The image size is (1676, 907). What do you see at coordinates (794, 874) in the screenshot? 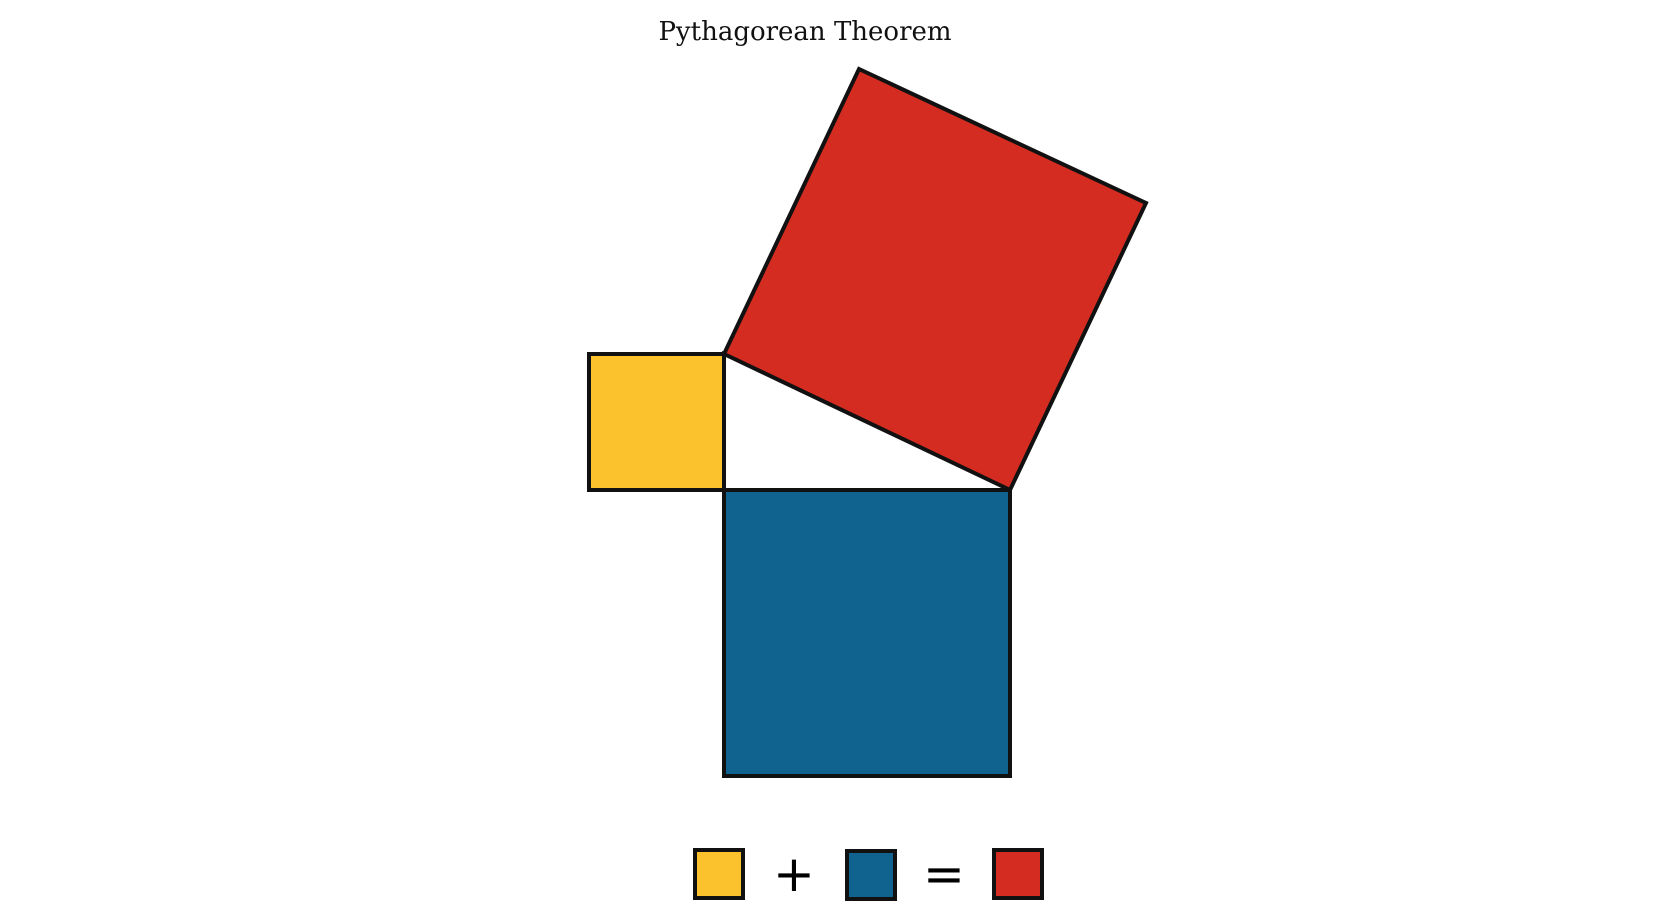
I see `plus-sign: +` at bounding box center [794, 874].